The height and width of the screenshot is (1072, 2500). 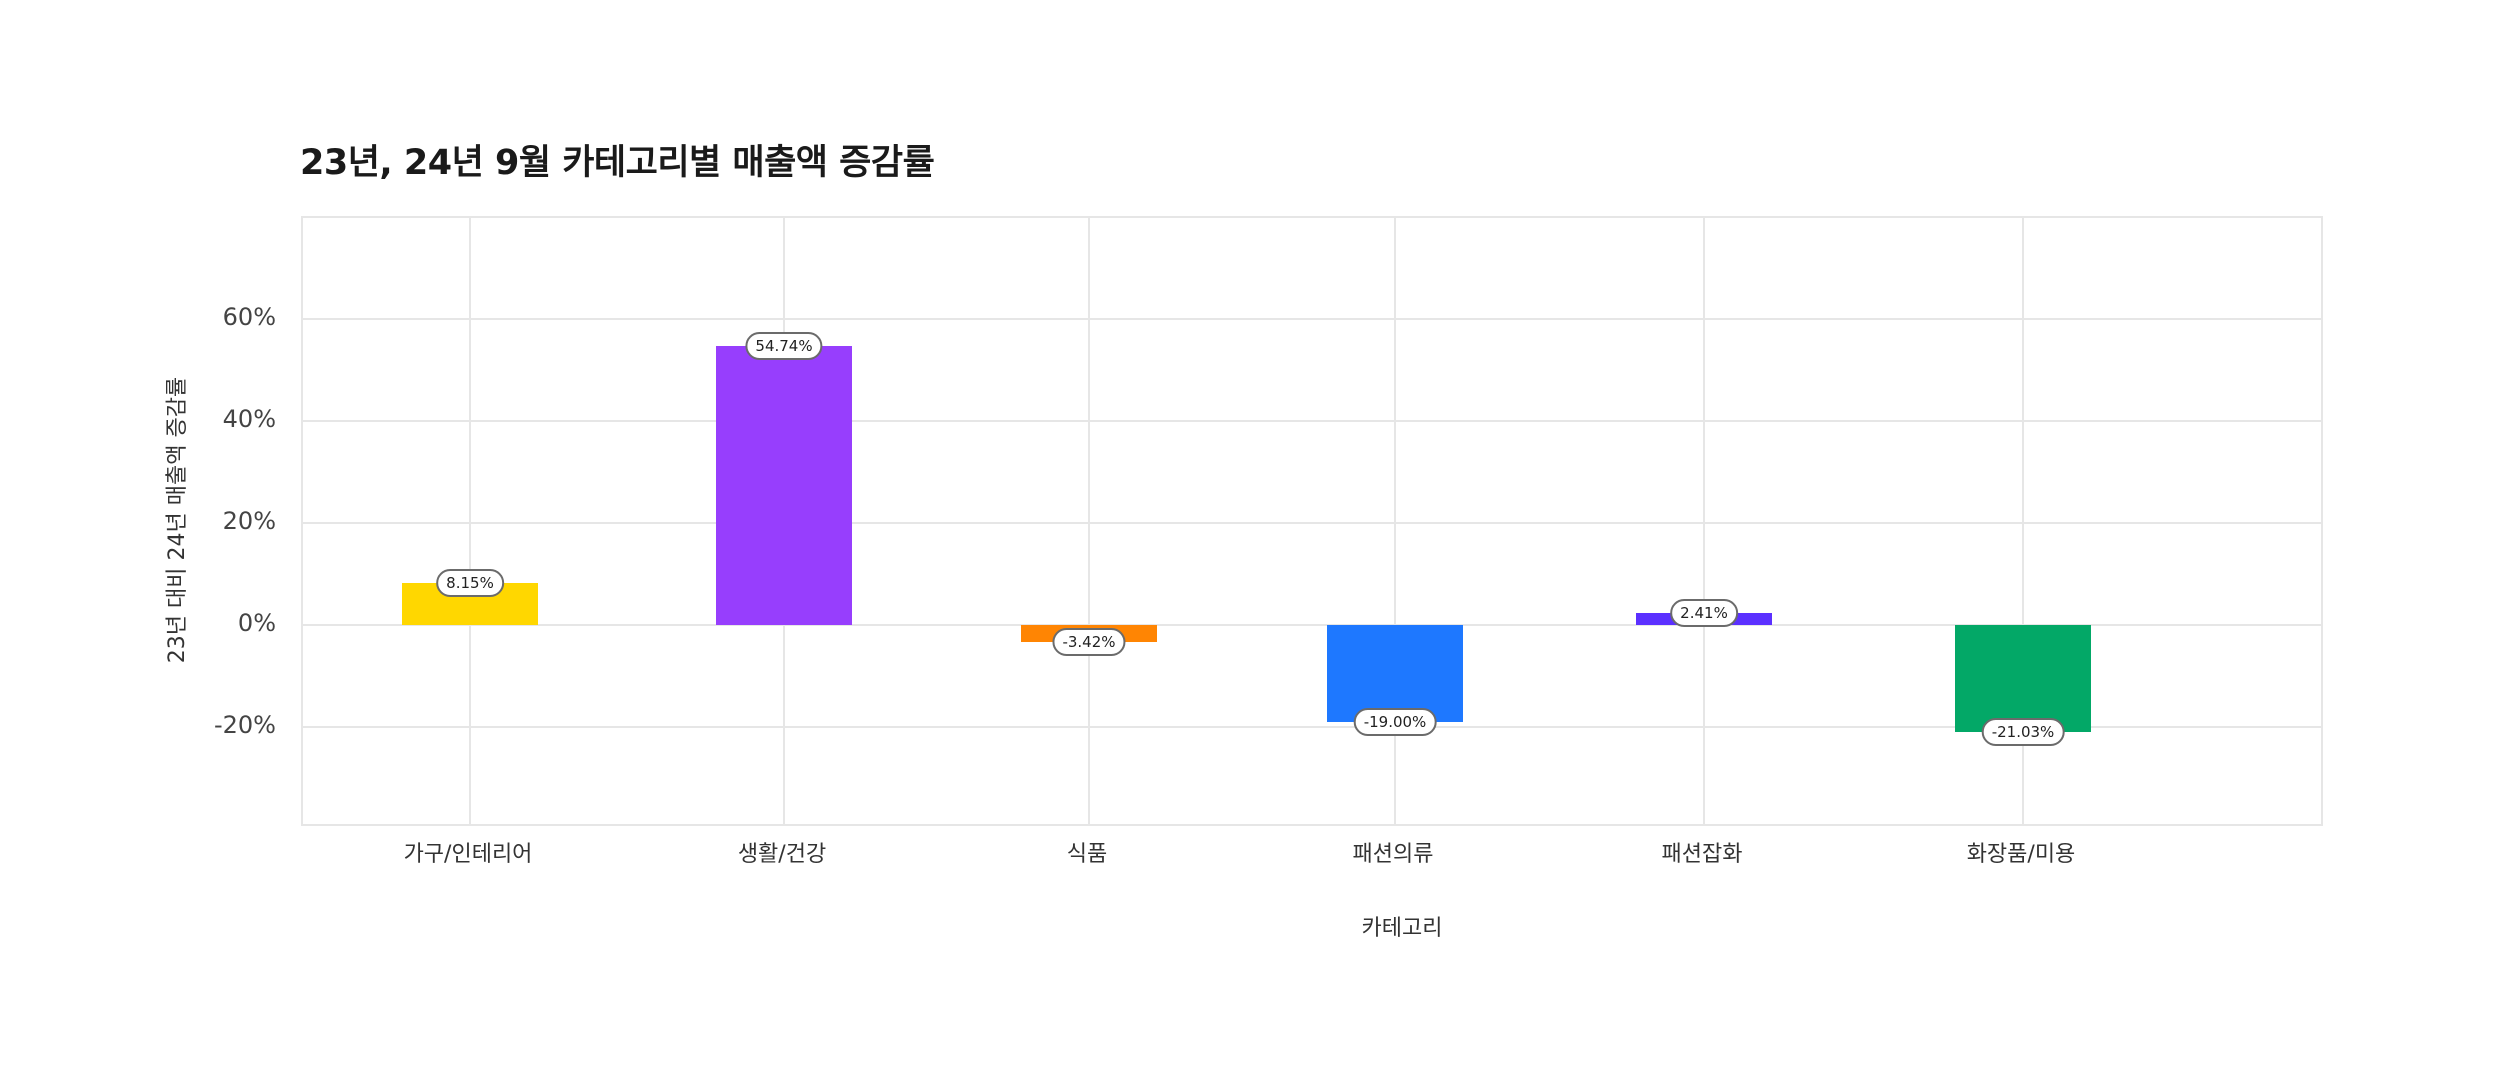 What do you see at coordinates (249, 419) in the screenshot?
I see `y-tick-label: 40%` at bounding box center [249, 419].